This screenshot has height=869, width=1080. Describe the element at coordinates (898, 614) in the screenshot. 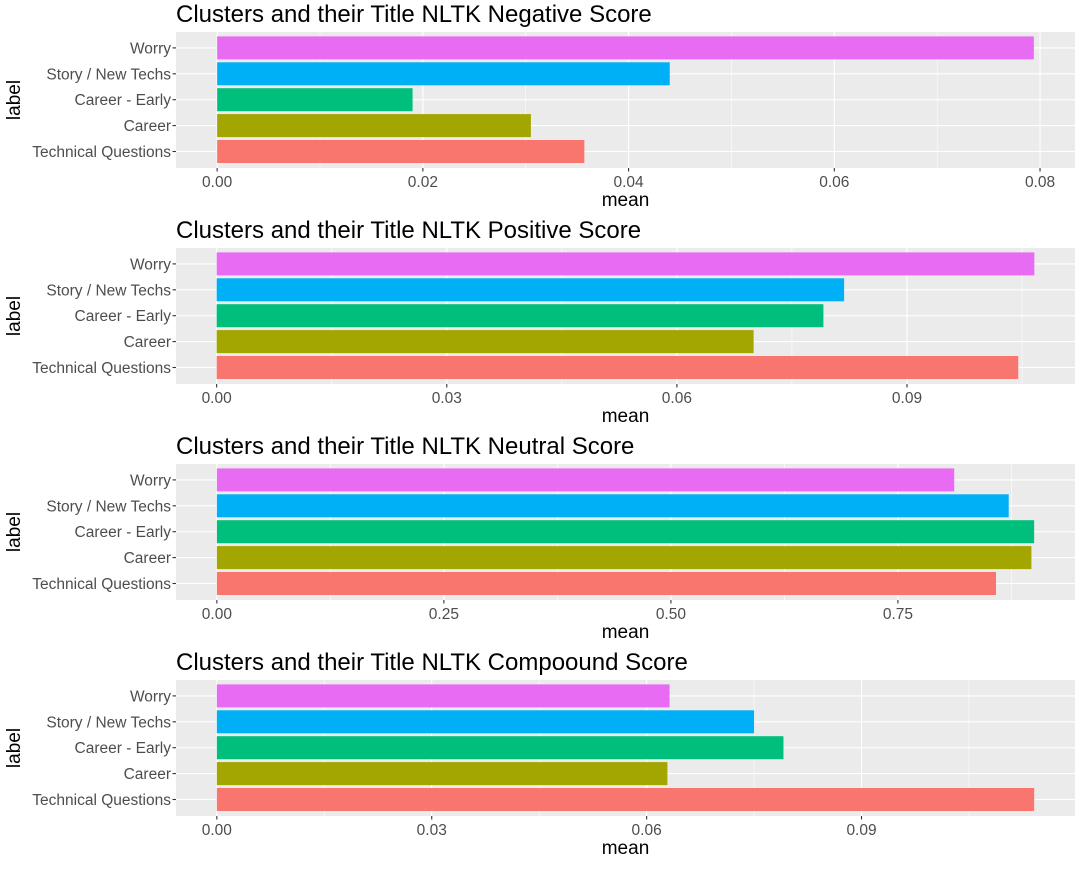

I see `x-tick-label: 0.75` at that location.